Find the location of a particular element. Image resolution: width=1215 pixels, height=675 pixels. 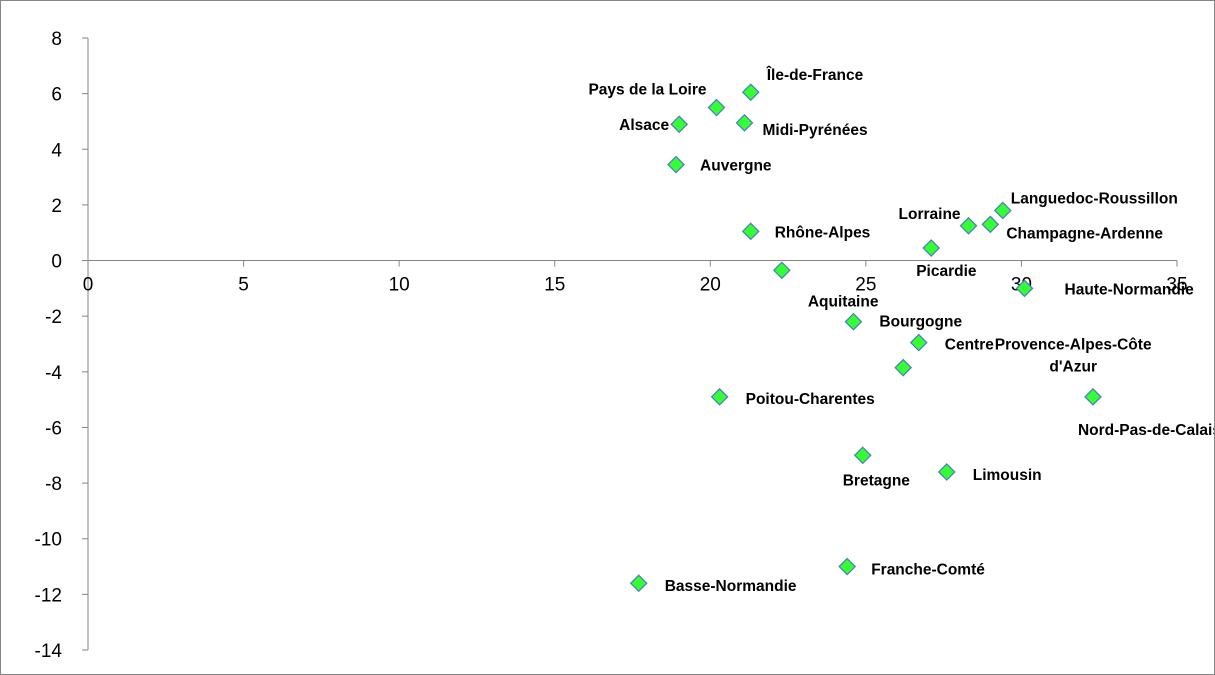

y-tick-label: 2 is located at coordinates (56, 206).